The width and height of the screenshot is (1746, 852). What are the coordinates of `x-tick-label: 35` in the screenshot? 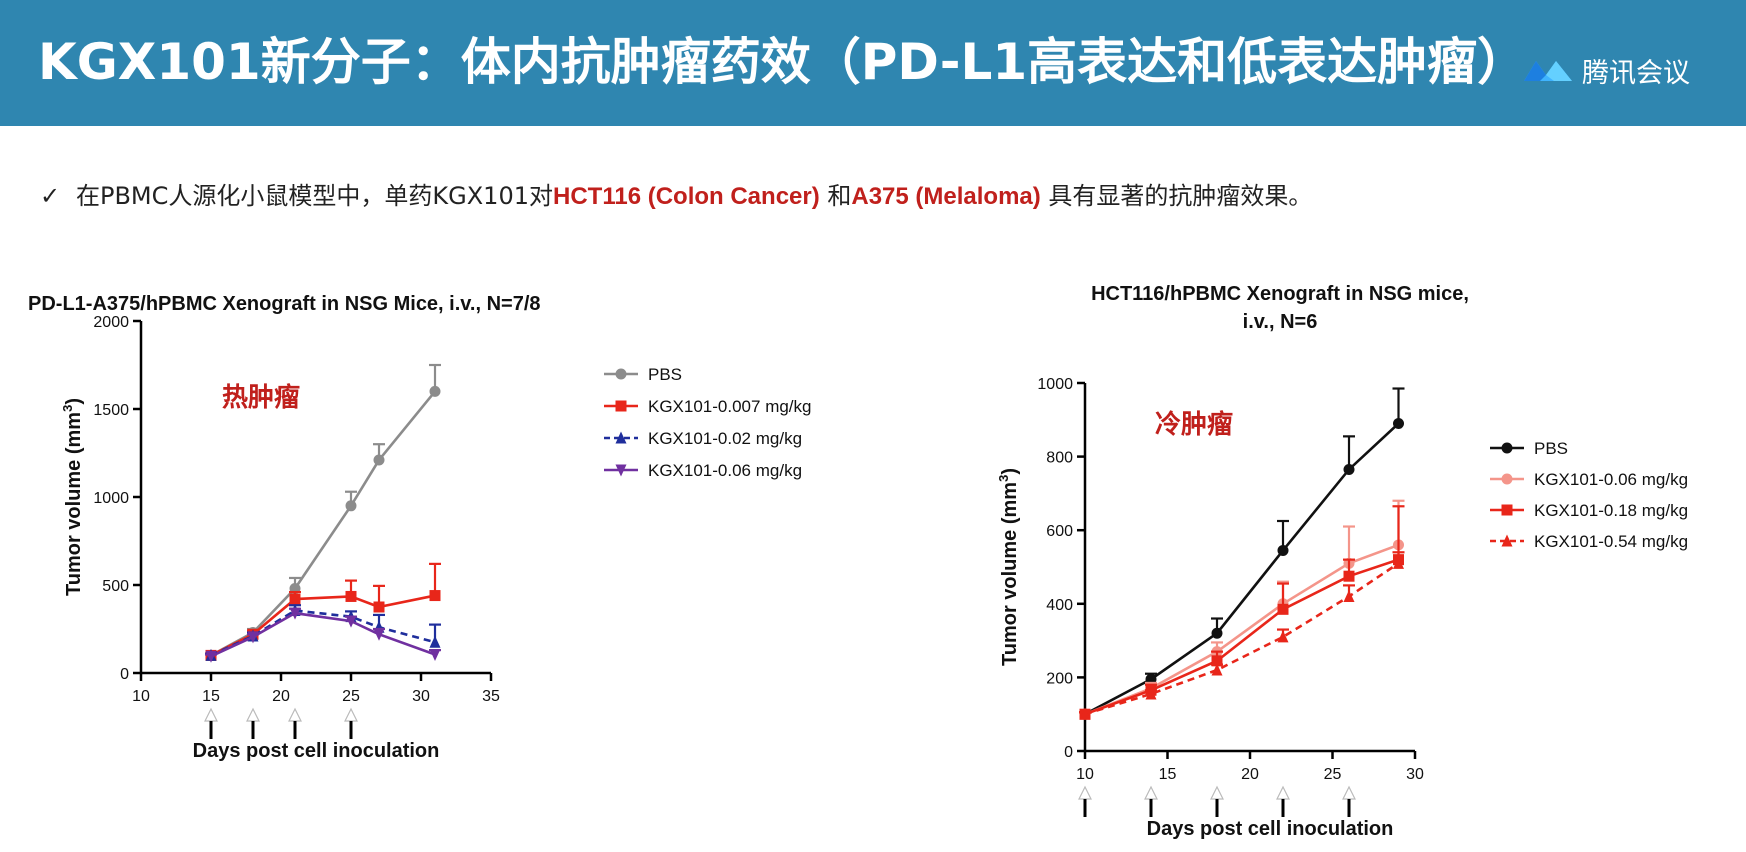 It's located at (491, 696).